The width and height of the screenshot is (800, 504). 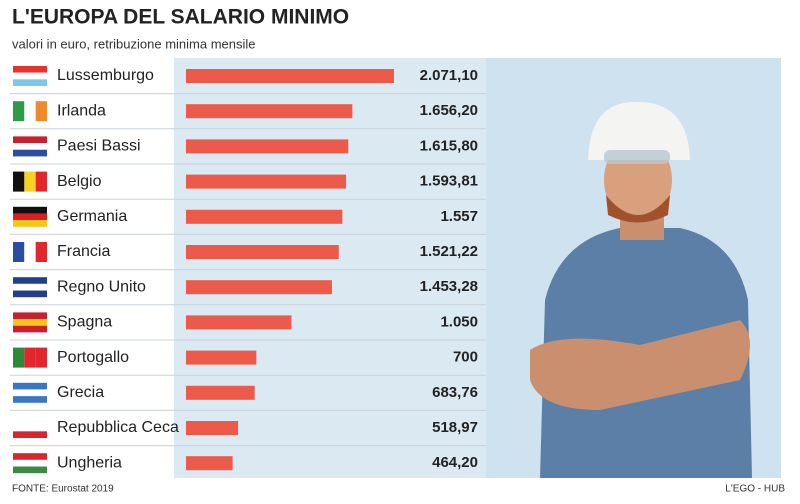 I want to click on value-label: 1.593,81, so click(x=449, y=181).